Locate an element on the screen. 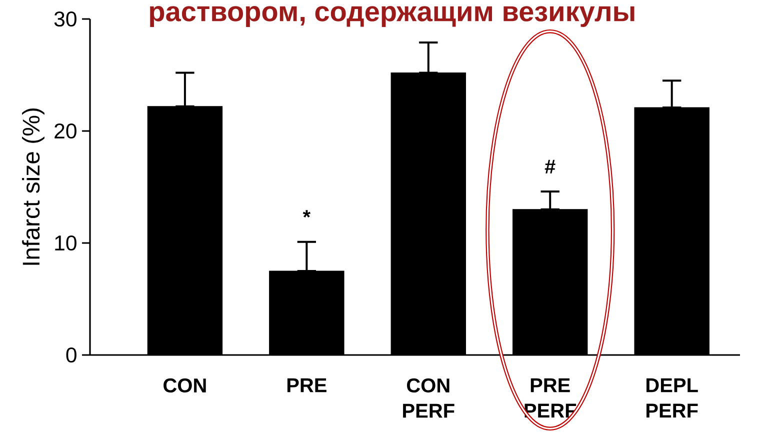 Image resolution: width=763 pixels, height=433 pixels. y-tick-label: 10 is located at coordinates (65, 243).